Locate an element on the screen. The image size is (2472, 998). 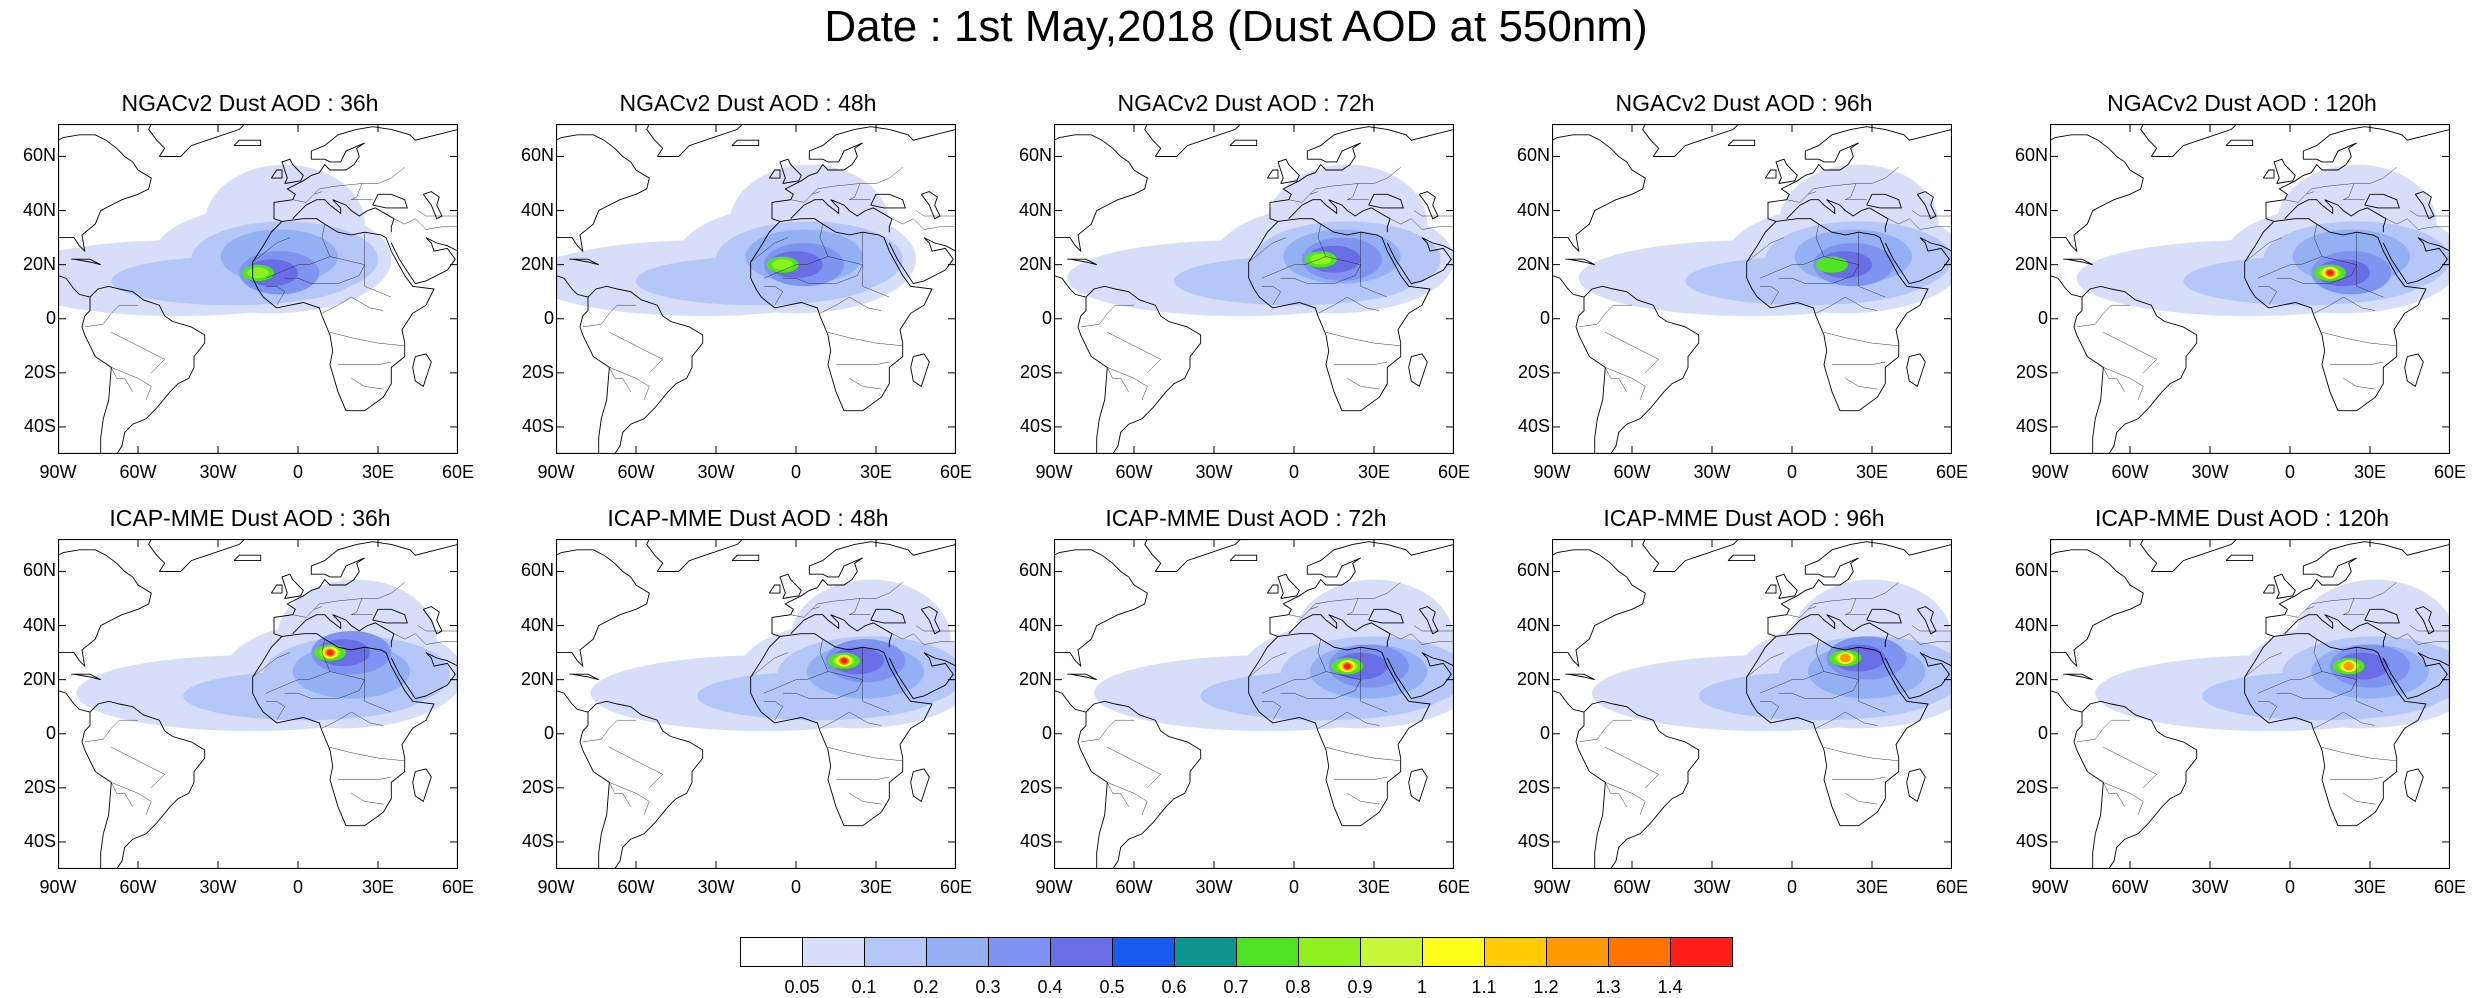
lon-tick-label: 0 is located at coordinates (2289, 472).